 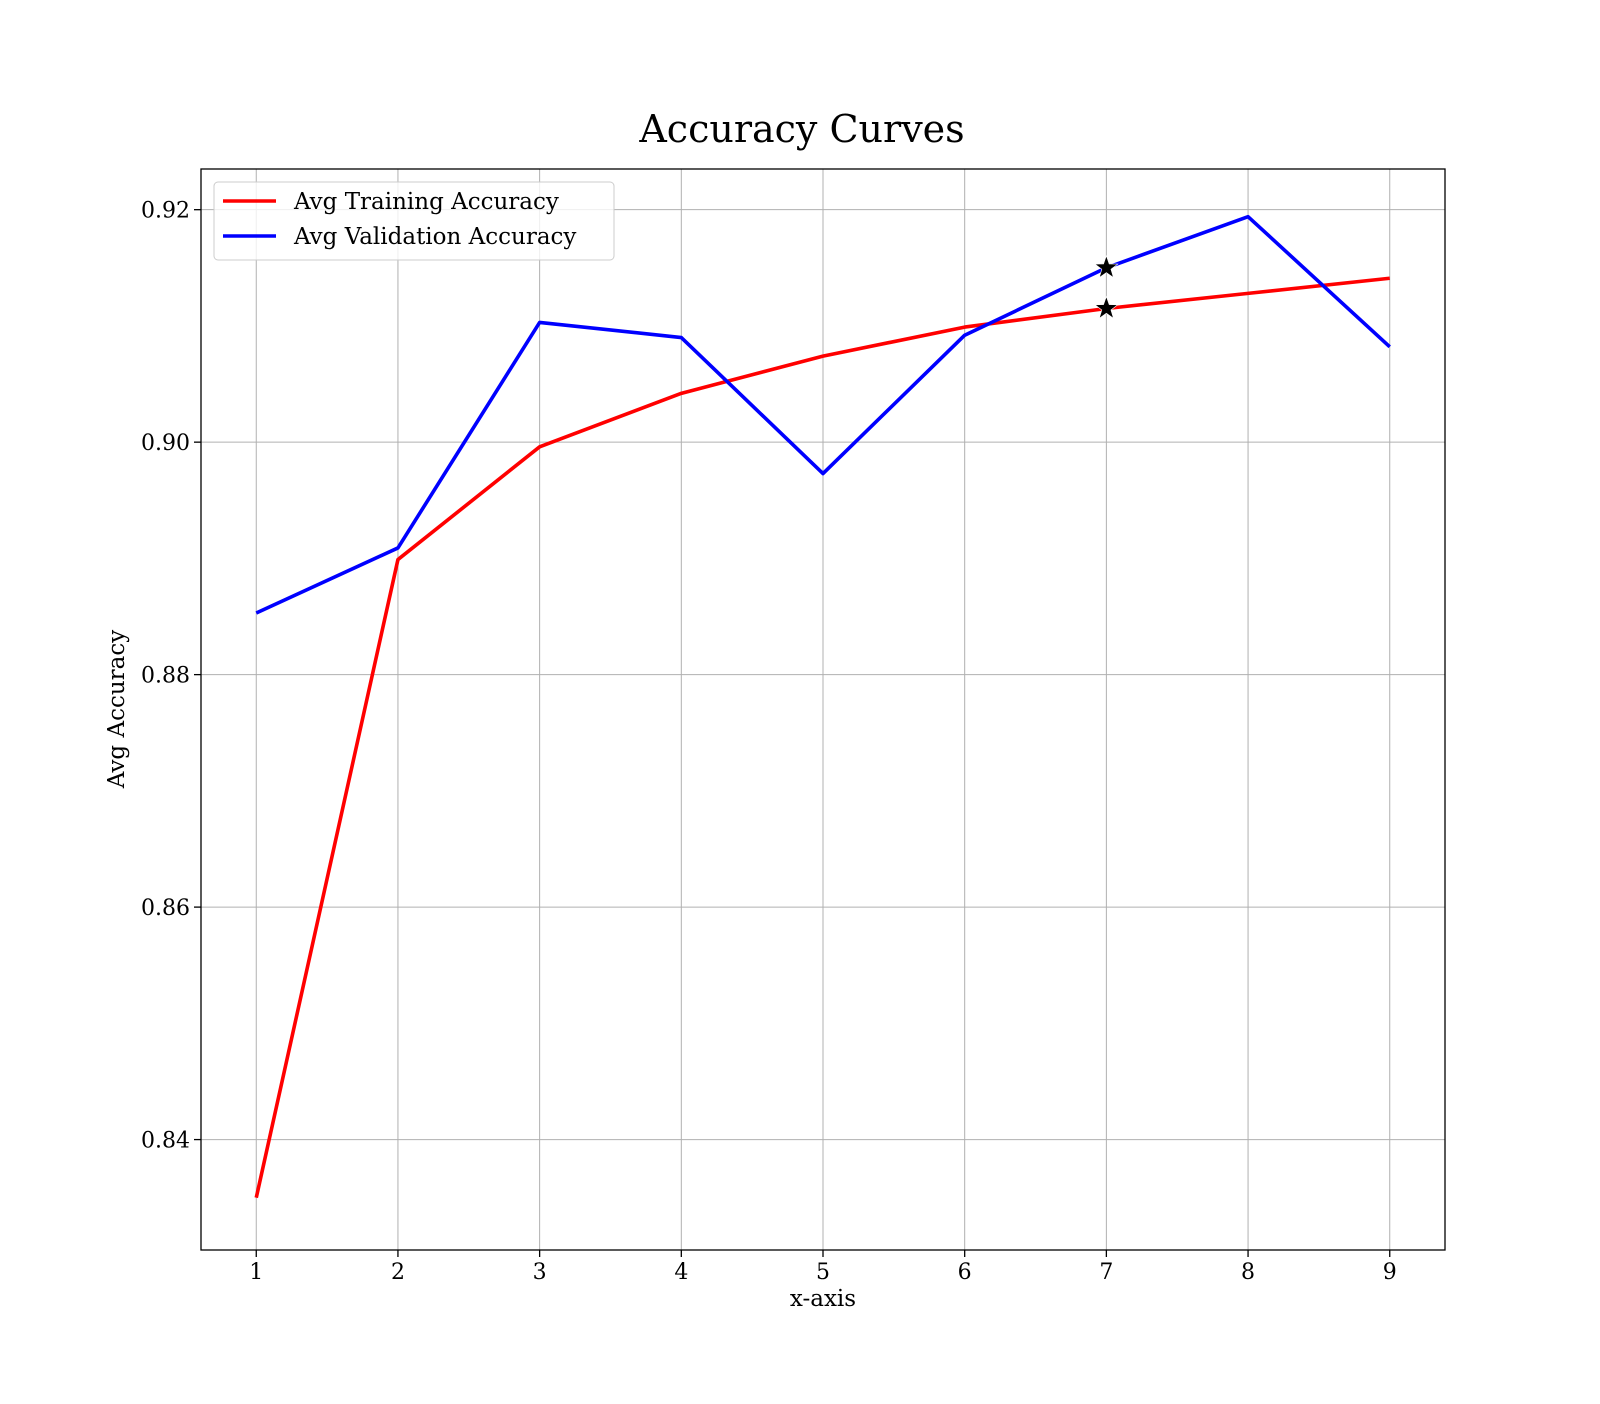 I want to click on legend-label-avg-training-accuracy: Avg Training Accuracy, so click(x=426, y=202).